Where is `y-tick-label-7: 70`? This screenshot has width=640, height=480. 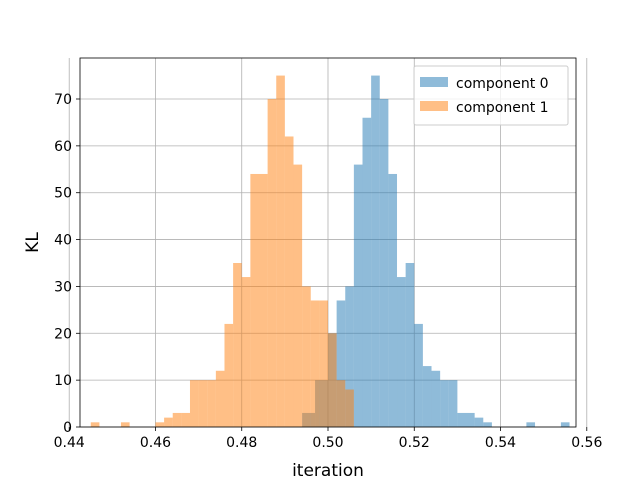
y-tick-label-7: 70 is located at coordinates (63, 100).